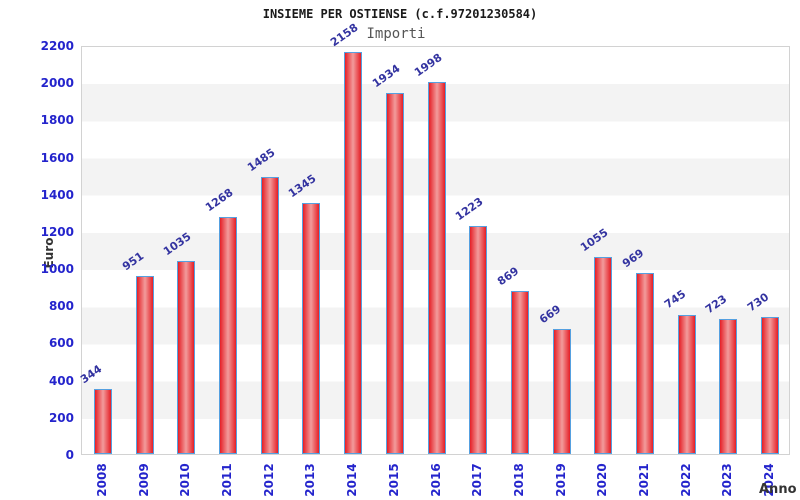 The height and width of the screenshot is (500, 800). Describe the element at coordinates (435, 480) in the screenshot. I see `x-tick-label: 2016` at that location.